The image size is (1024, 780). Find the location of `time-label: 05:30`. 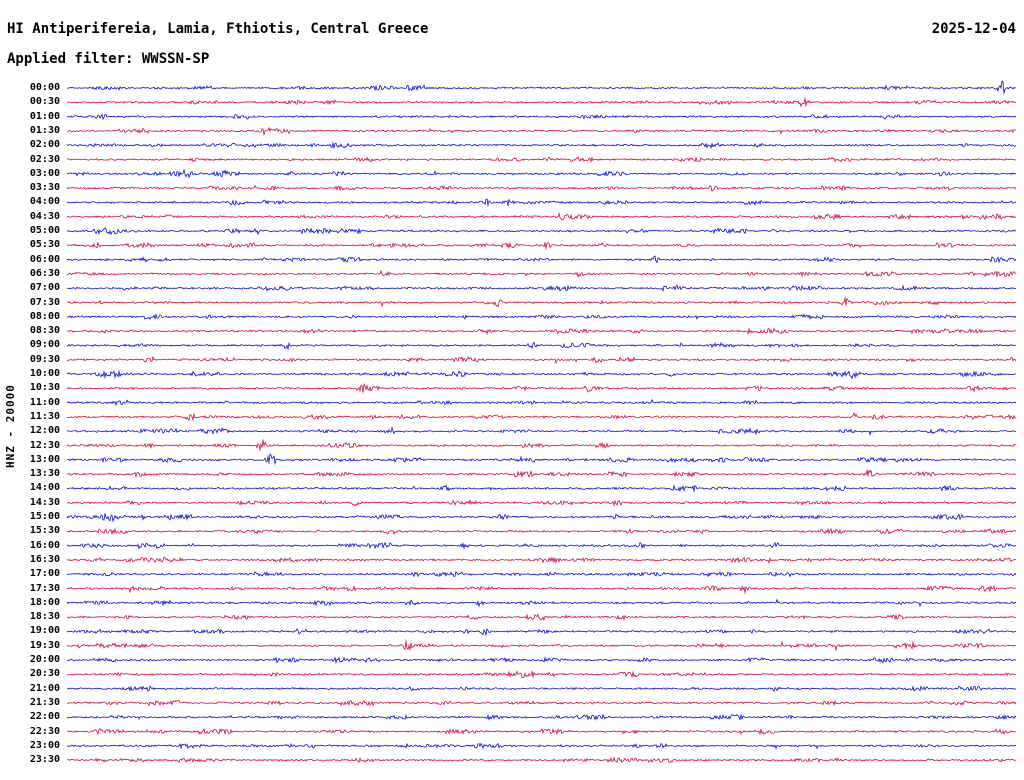

time-label: 05:30 is located at coordinates (44, 245).